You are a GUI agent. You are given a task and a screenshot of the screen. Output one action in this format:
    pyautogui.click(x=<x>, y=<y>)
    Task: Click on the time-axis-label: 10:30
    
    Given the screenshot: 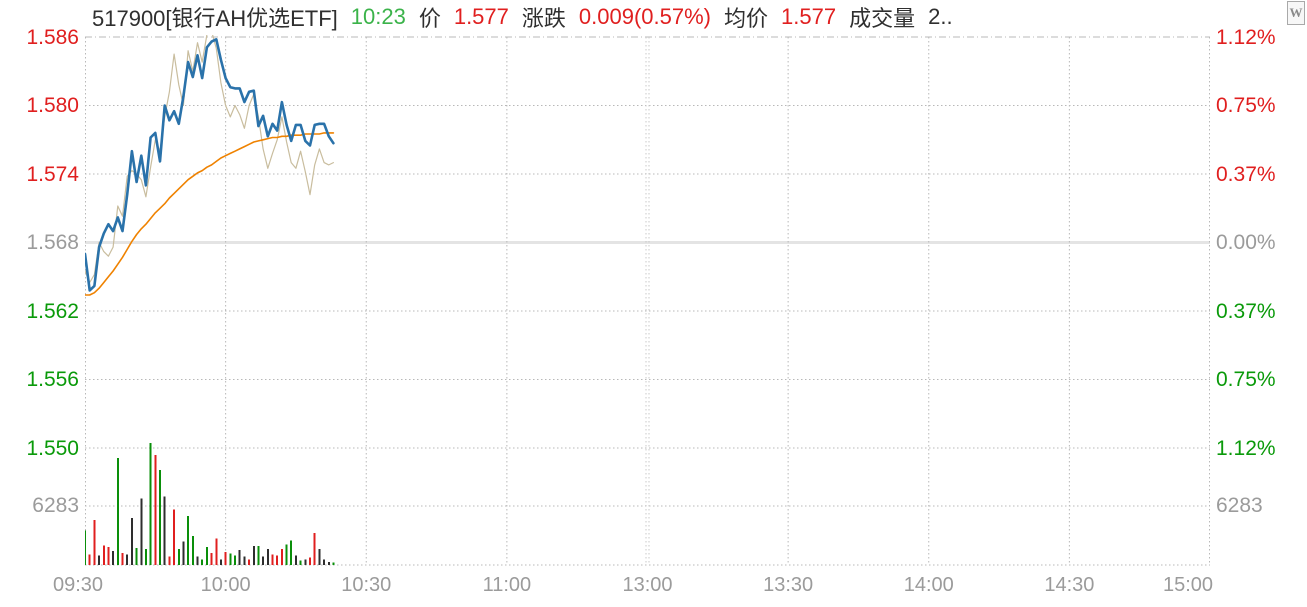 What is the action you would take?
    pyautogui.click(x=366, y=585)
    